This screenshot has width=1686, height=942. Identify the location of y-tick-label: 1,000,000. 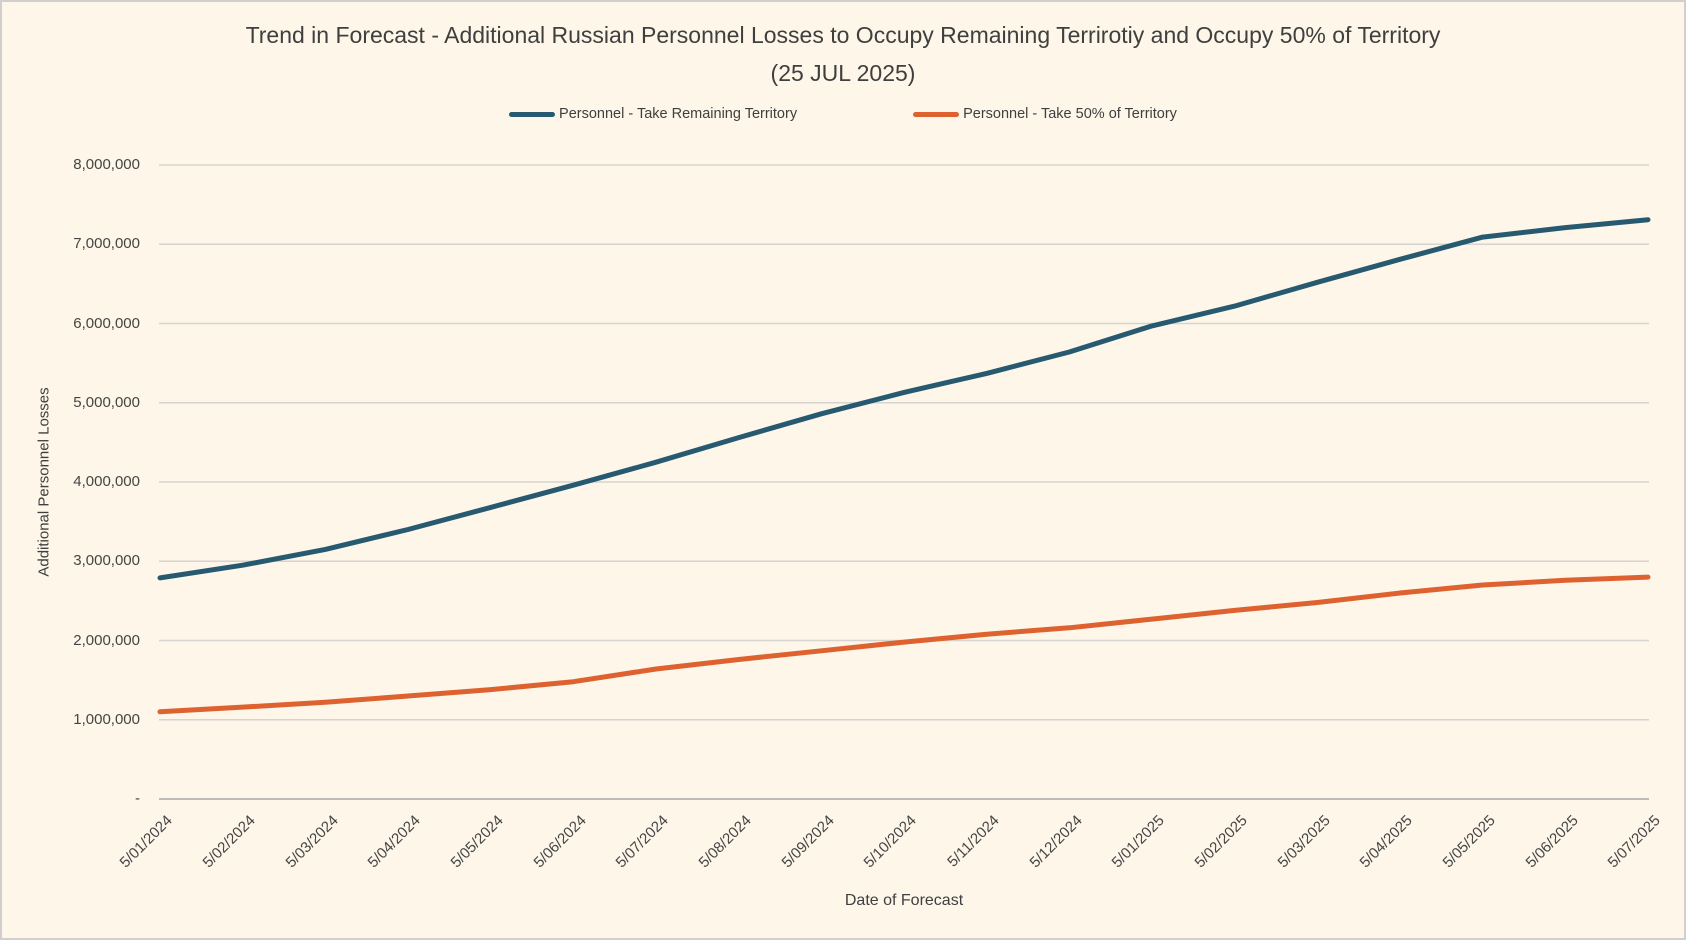
(106, 719).